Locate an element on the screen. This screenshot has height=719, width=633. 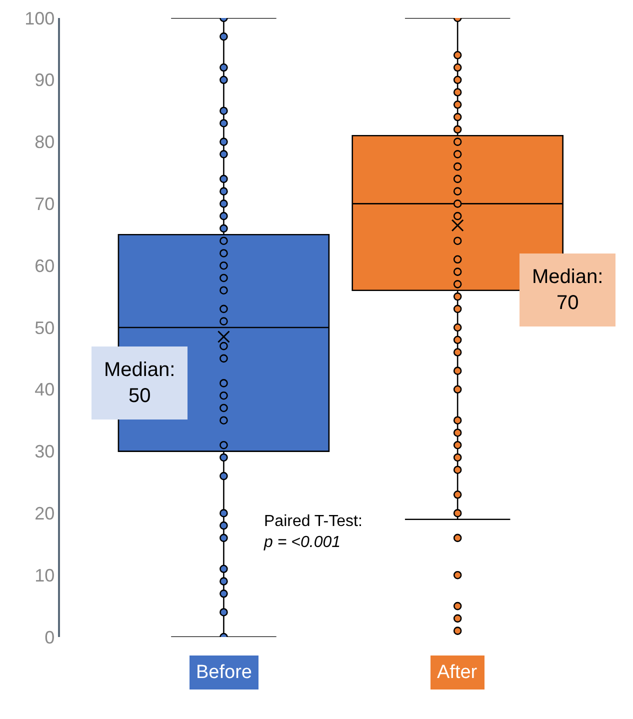
y-tick-label: 20 is located at coordinates (44, 514).